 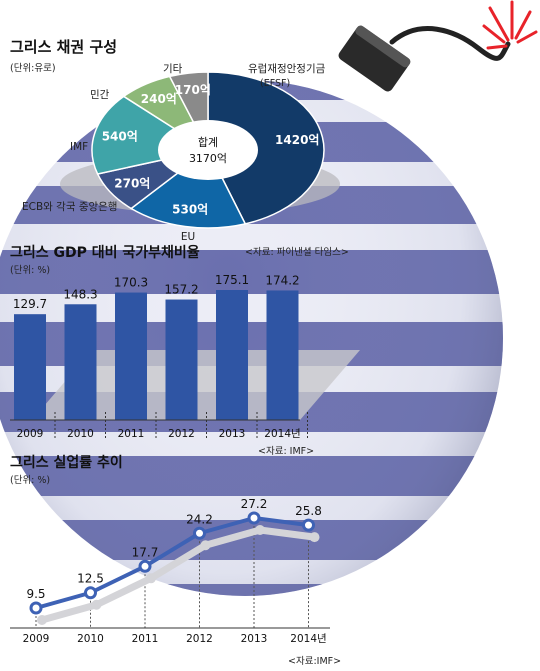 What do you see at coordinates (510, 25) in the screenshot?
I see `spark-icon` at bounding box center [510, 25].